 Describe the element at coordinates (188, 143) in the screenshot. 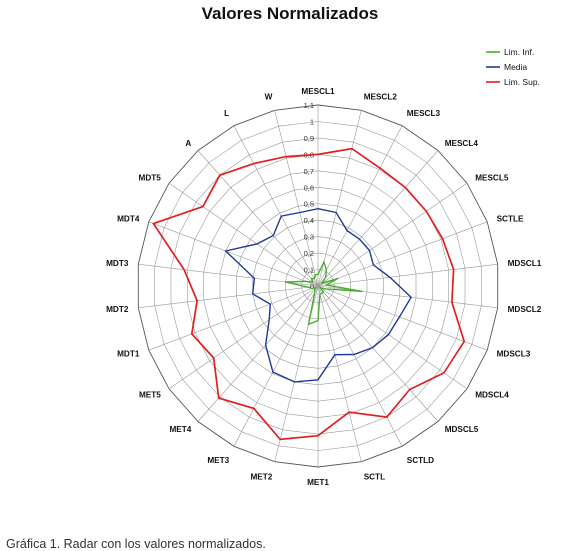

I see `axis-label: A` at that location.